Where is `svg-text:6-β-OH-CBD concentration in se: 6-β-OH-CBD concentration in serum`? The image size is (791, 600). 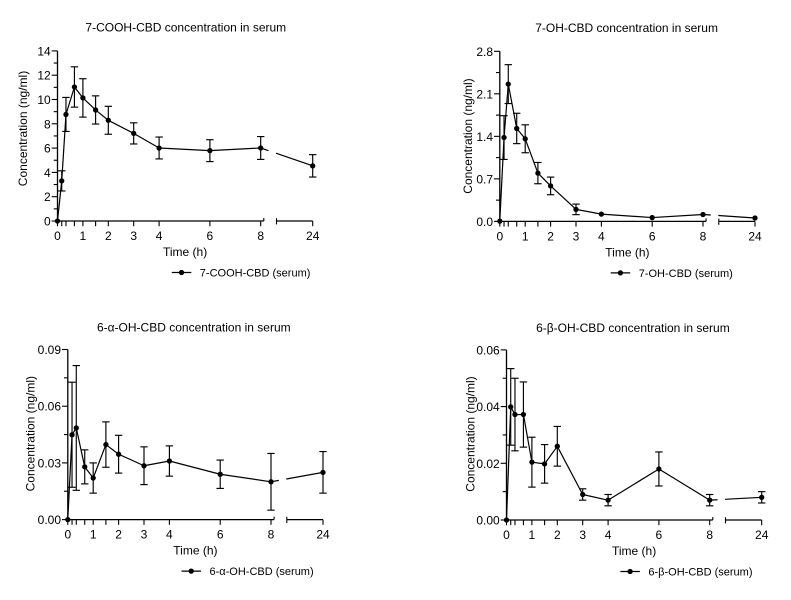
svg-text:6-β-OH-CBD concentration in se: 6-β-OH-CBD concentration in serum is located at coordinates (633, 328).